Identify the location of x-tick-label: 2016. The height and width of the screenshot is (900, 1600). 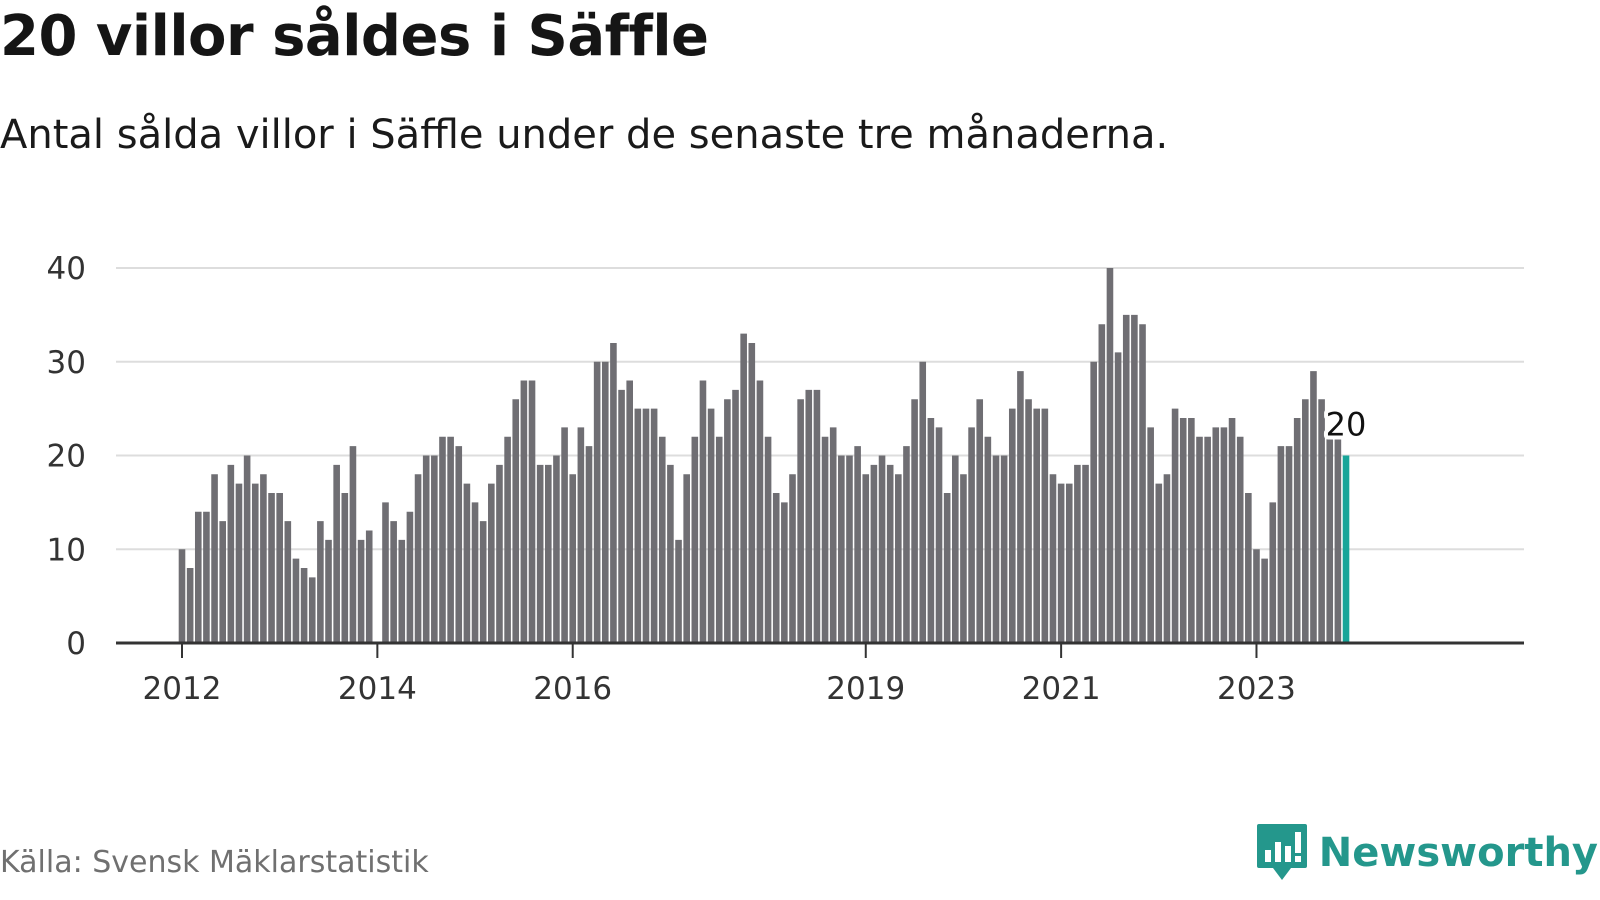
(572, 689).